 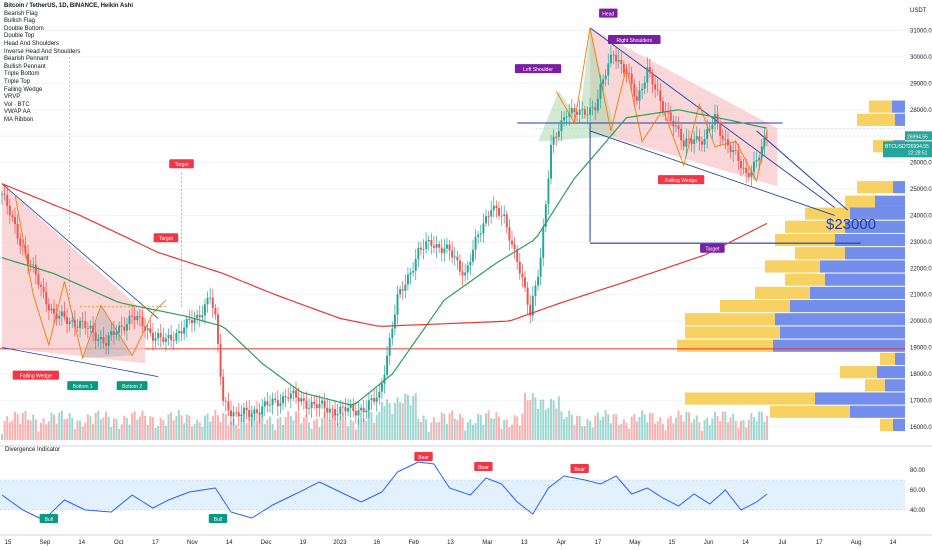 I want to click on indicator-item: Bearish Flag, so click(x=21, y=13).